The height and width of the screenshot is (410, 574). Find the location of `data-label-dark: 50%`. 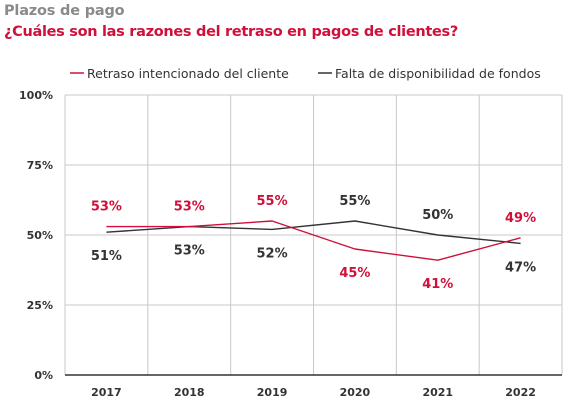

data-label-dark: 50% is located at coordinates (437, 215).